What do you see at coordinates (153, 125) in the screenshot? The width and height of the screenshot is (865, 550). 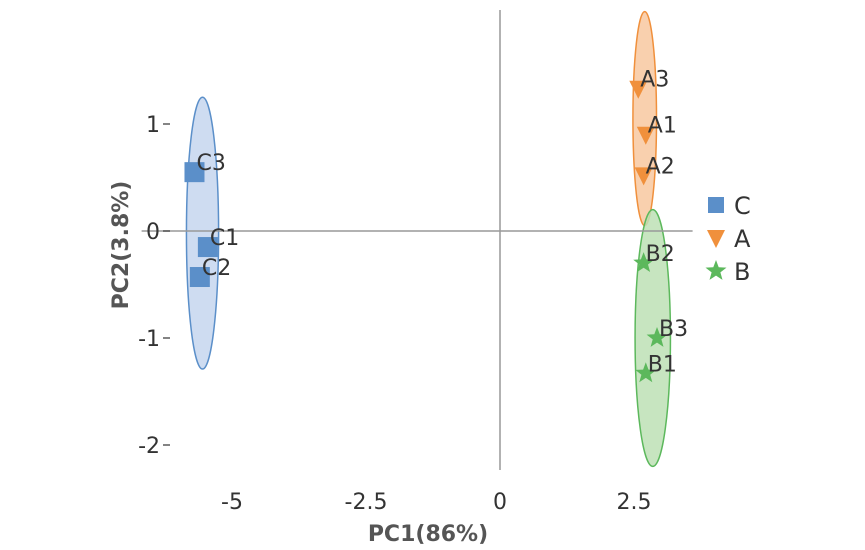 I see `y-tick-label: 1` at bounding box center [153, 125].